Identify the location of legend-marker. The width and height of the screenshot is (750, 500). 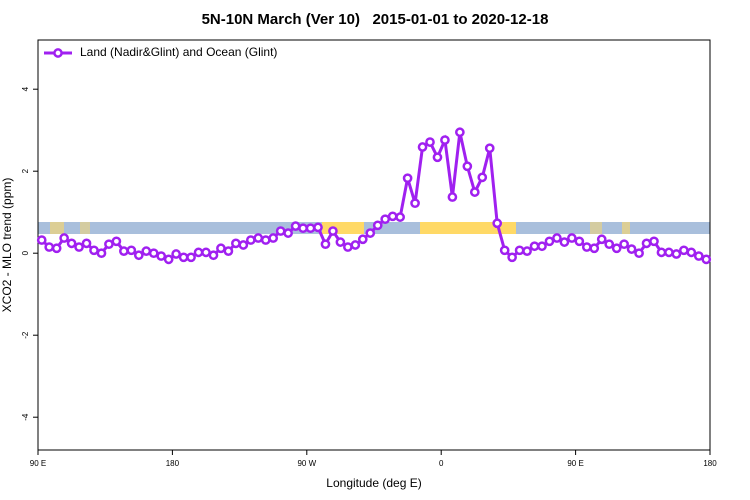
(58, 53).